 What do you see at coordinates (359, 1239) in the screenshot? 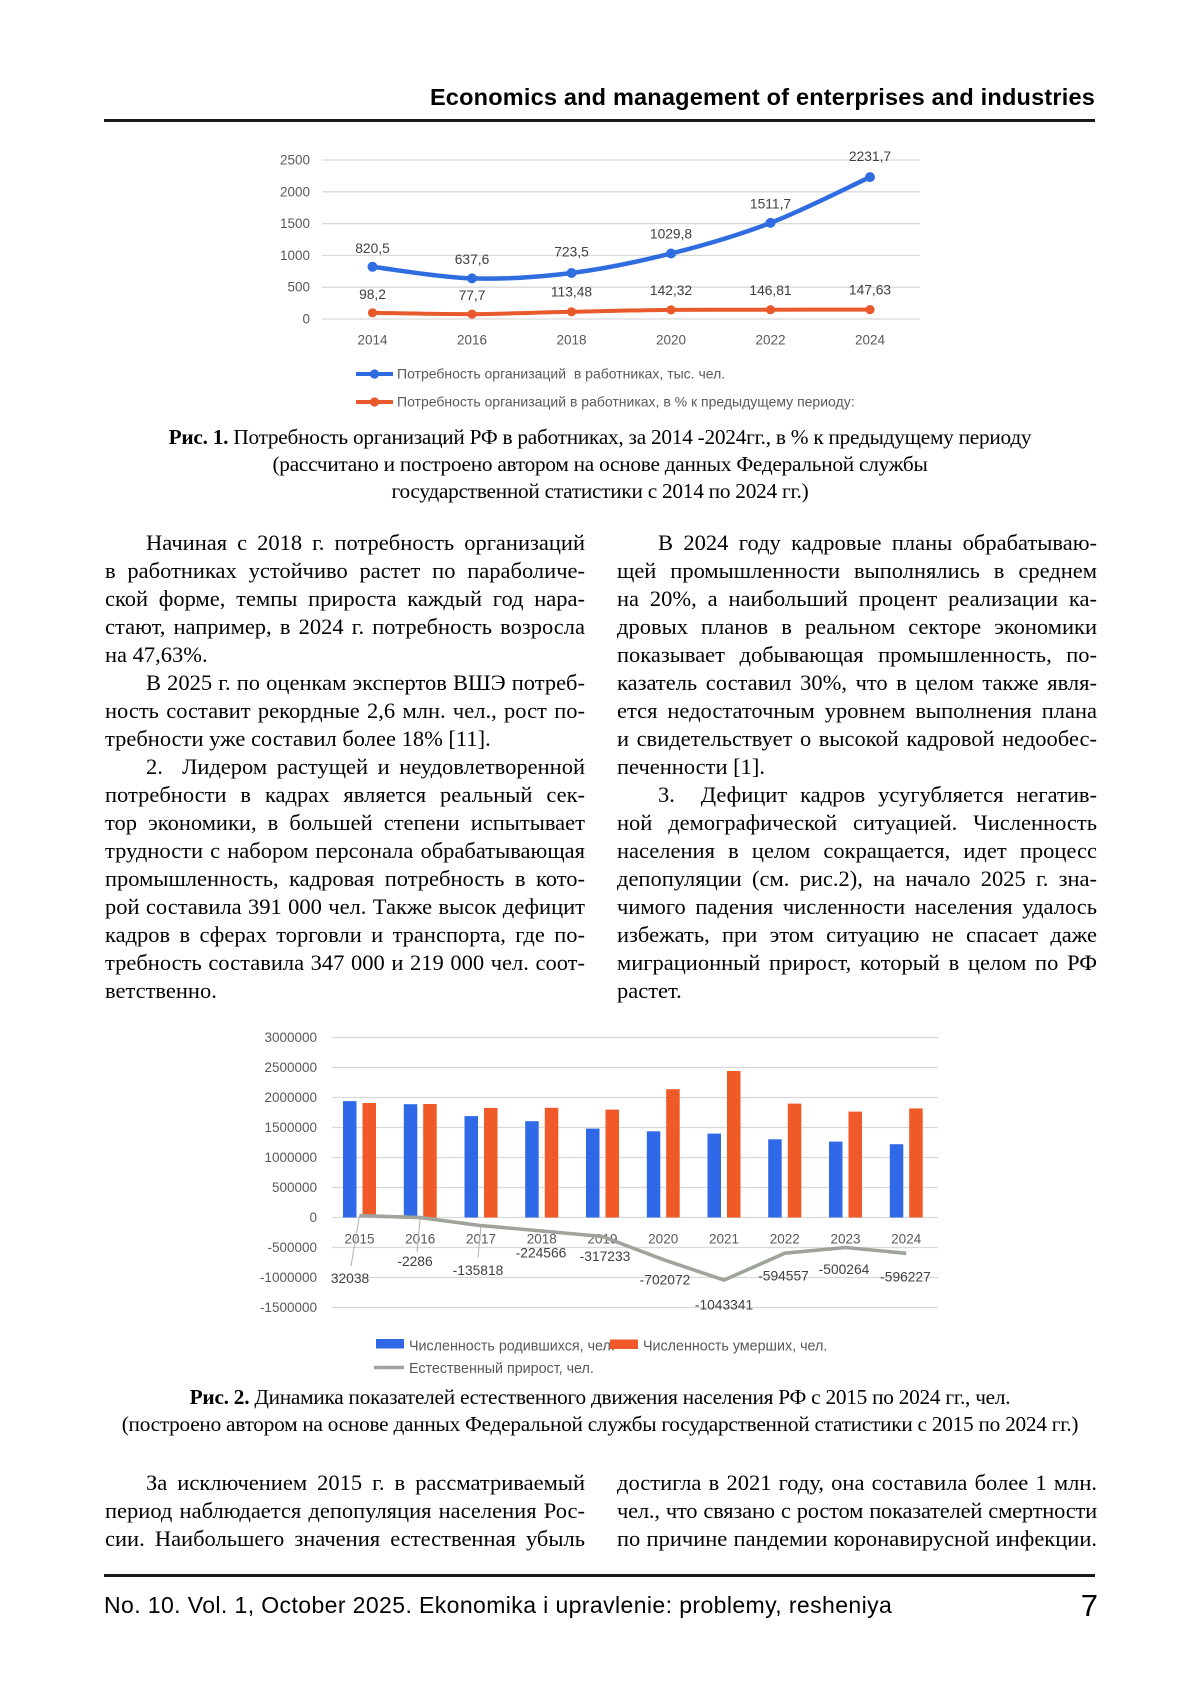
I see `svg-text: 2015` at bounding box center [359, 1239].